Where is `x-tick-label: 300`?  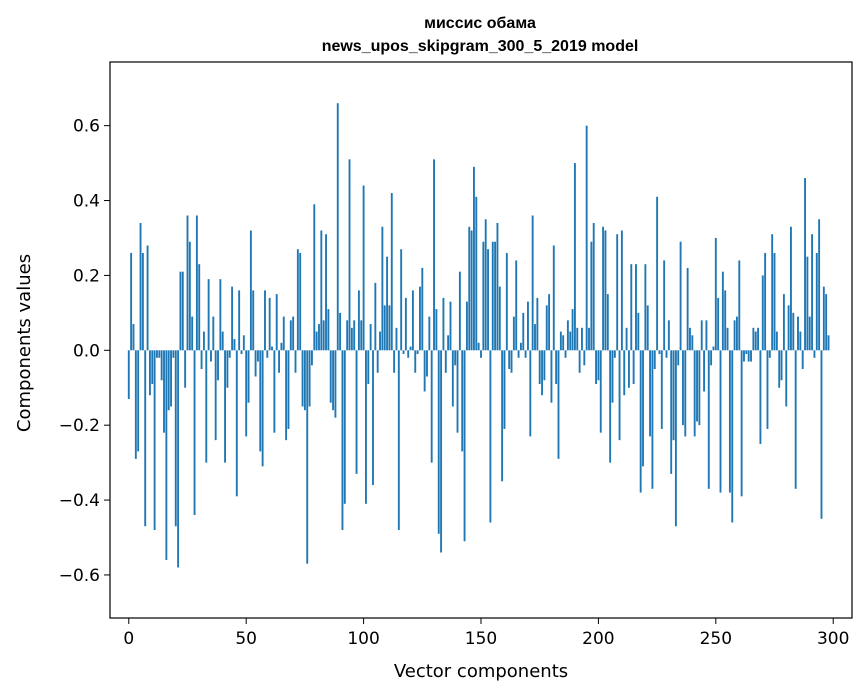 x-tick-label: 300 is located at coordinates (833, 639).